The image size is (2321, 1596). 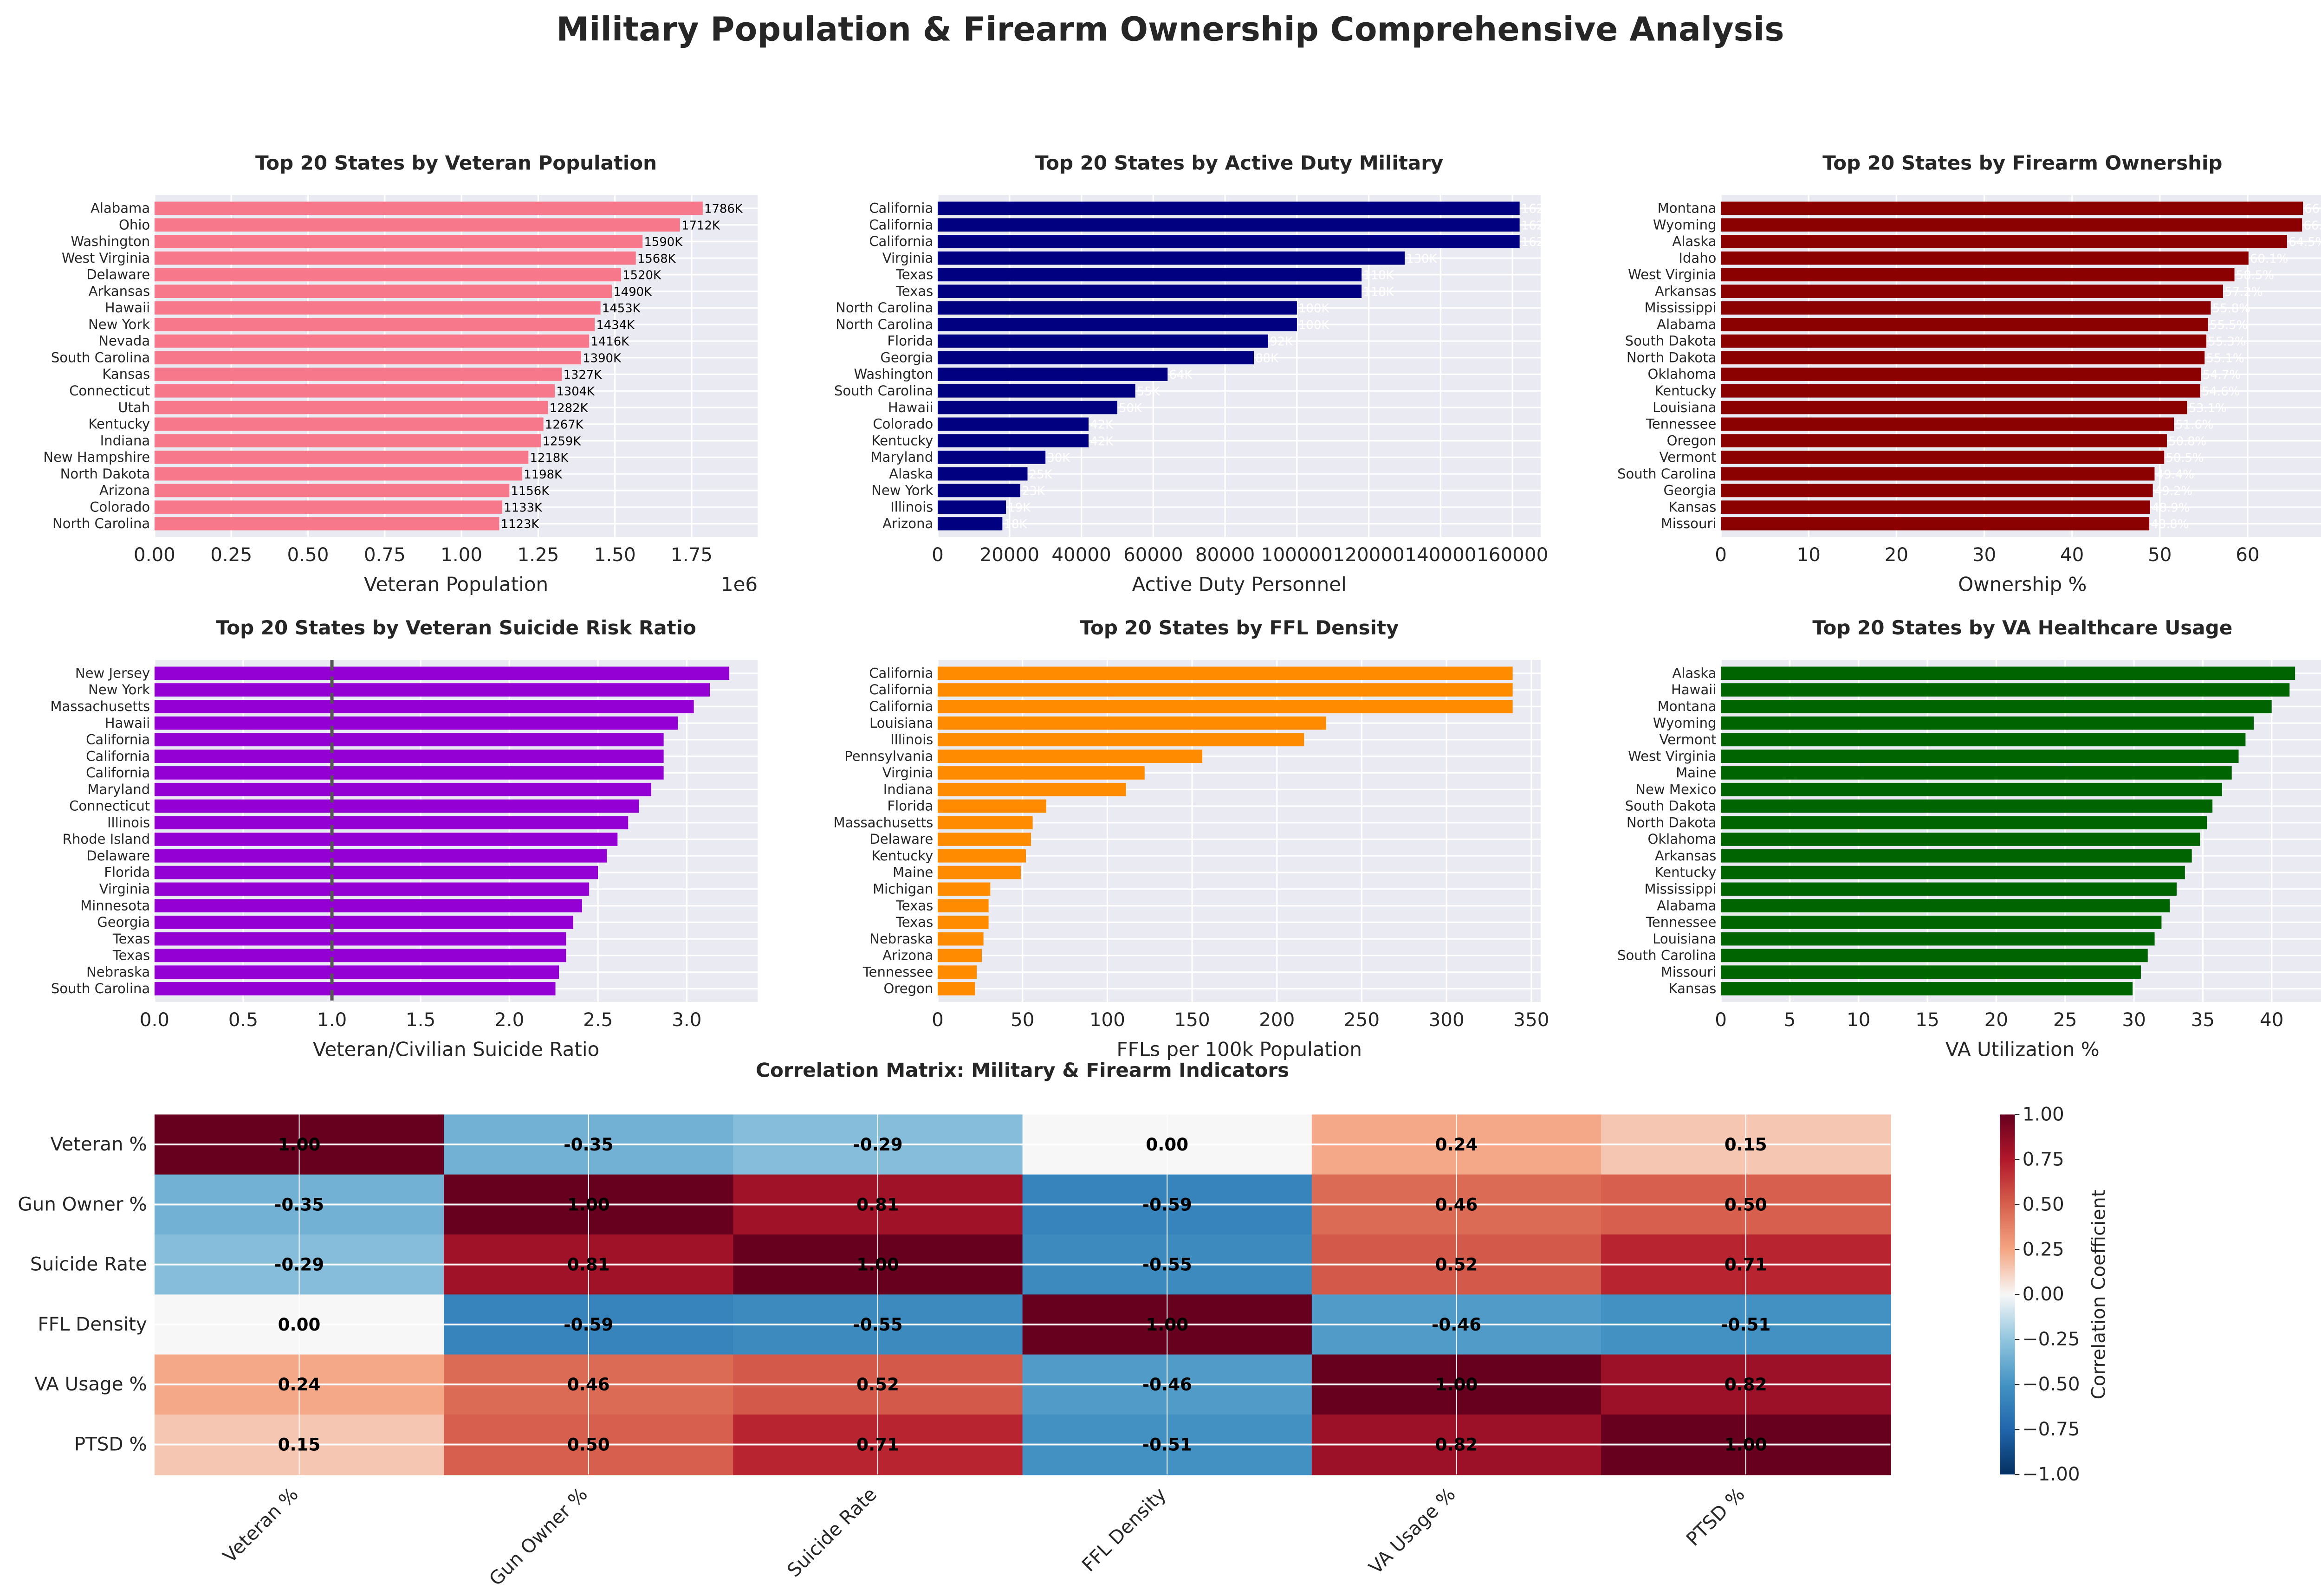 I want to click on y-tick-label: New Hampshire, so click(x=97, y=457).